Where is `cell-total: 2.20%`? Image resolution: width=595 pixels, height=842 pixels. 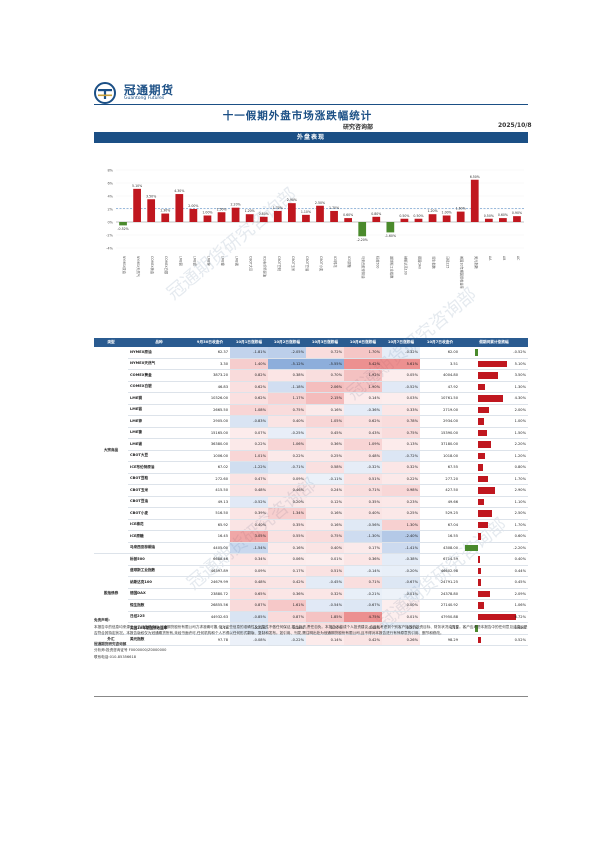
cell-total: 2.20% is located at coordinates (494, 444).